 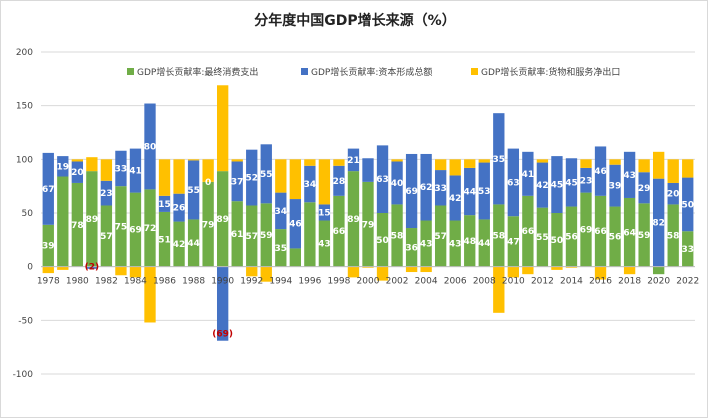 I want to click on data-label: 64, so click(x=629, y=233).